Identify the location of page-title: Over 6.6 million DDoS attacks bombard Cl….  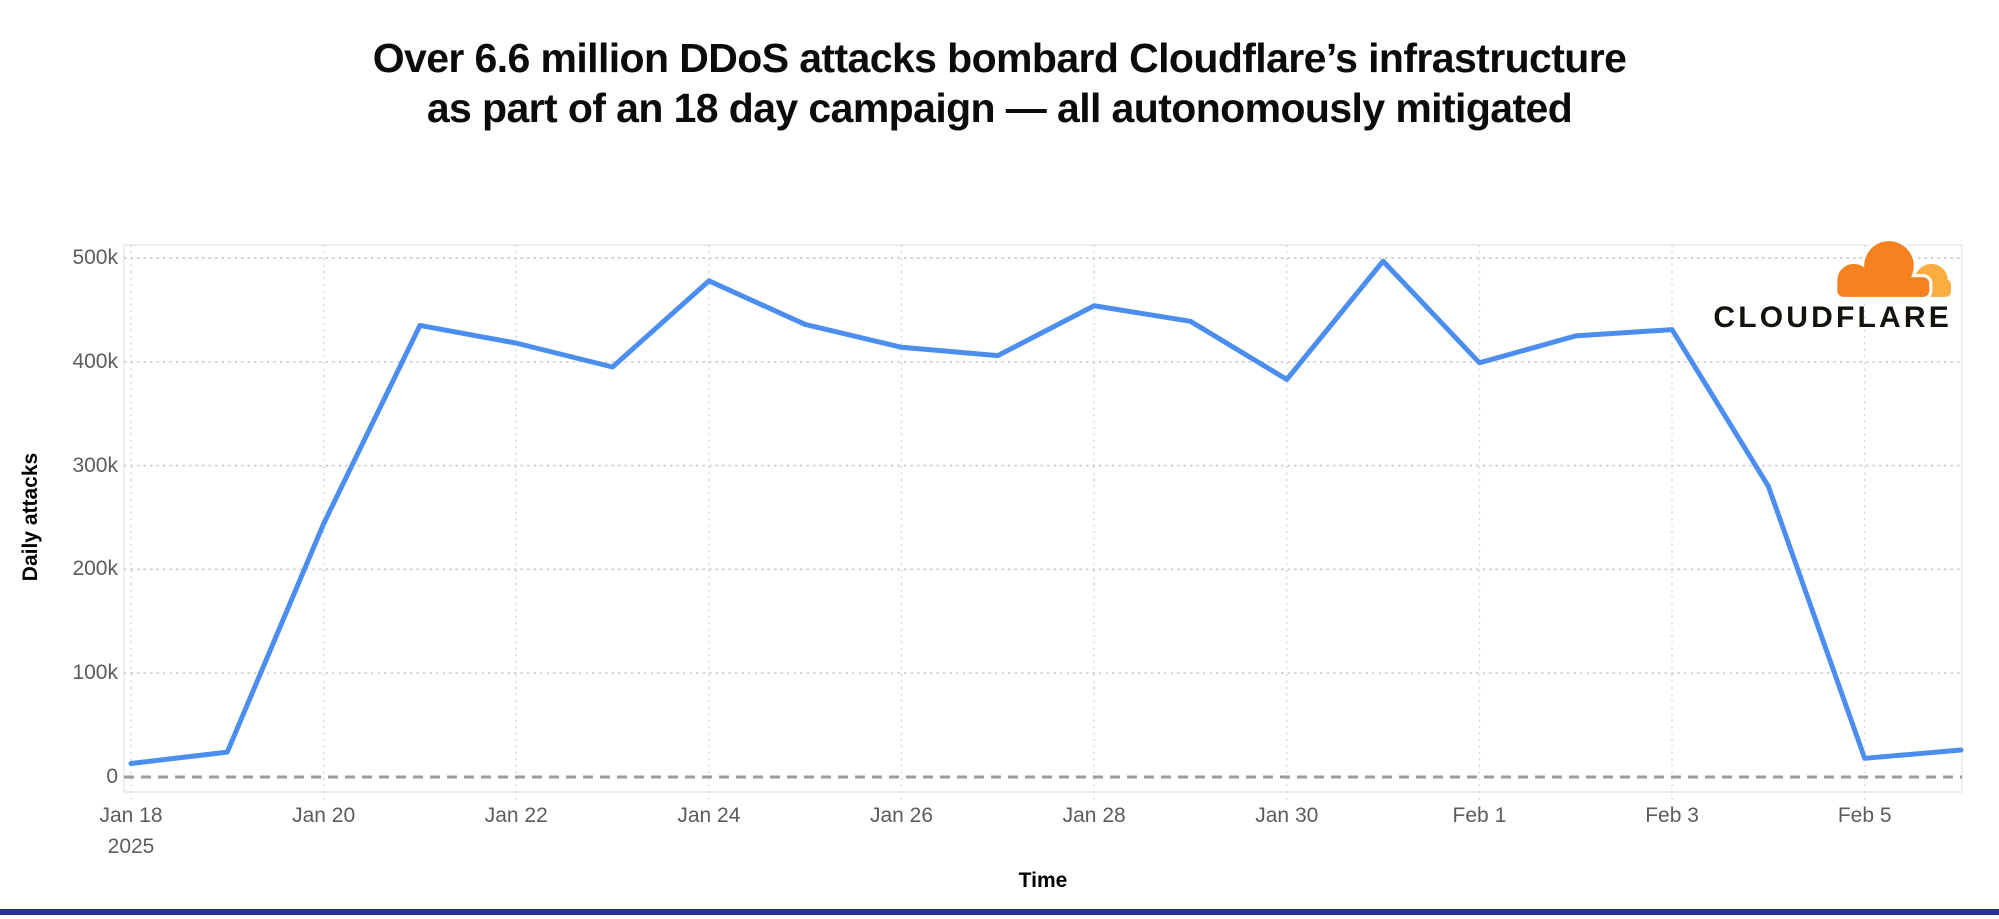
(999, 83).